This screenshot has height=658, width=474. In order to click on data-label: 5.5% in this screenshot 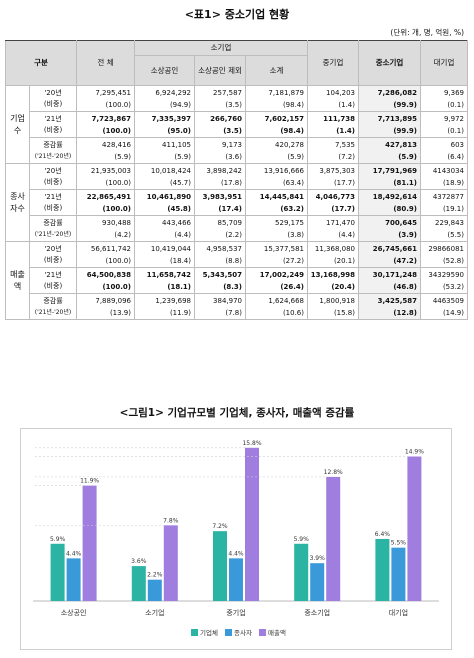, I will do `click(399, 543)`.